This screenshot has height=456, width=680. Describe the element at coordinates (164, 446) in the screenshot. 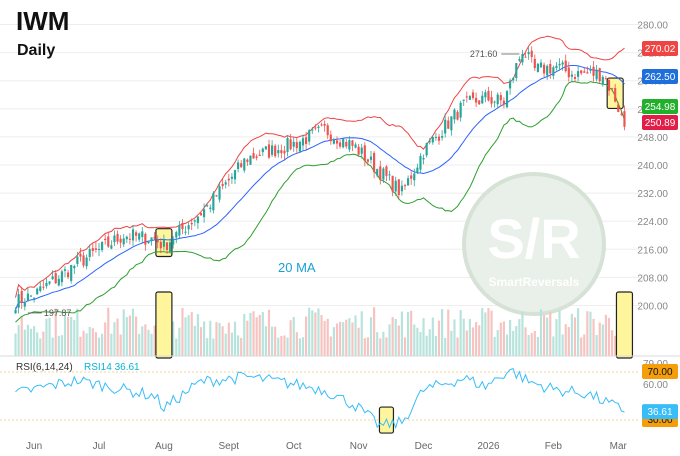

I see `x-tick-label: Aug` at that location.